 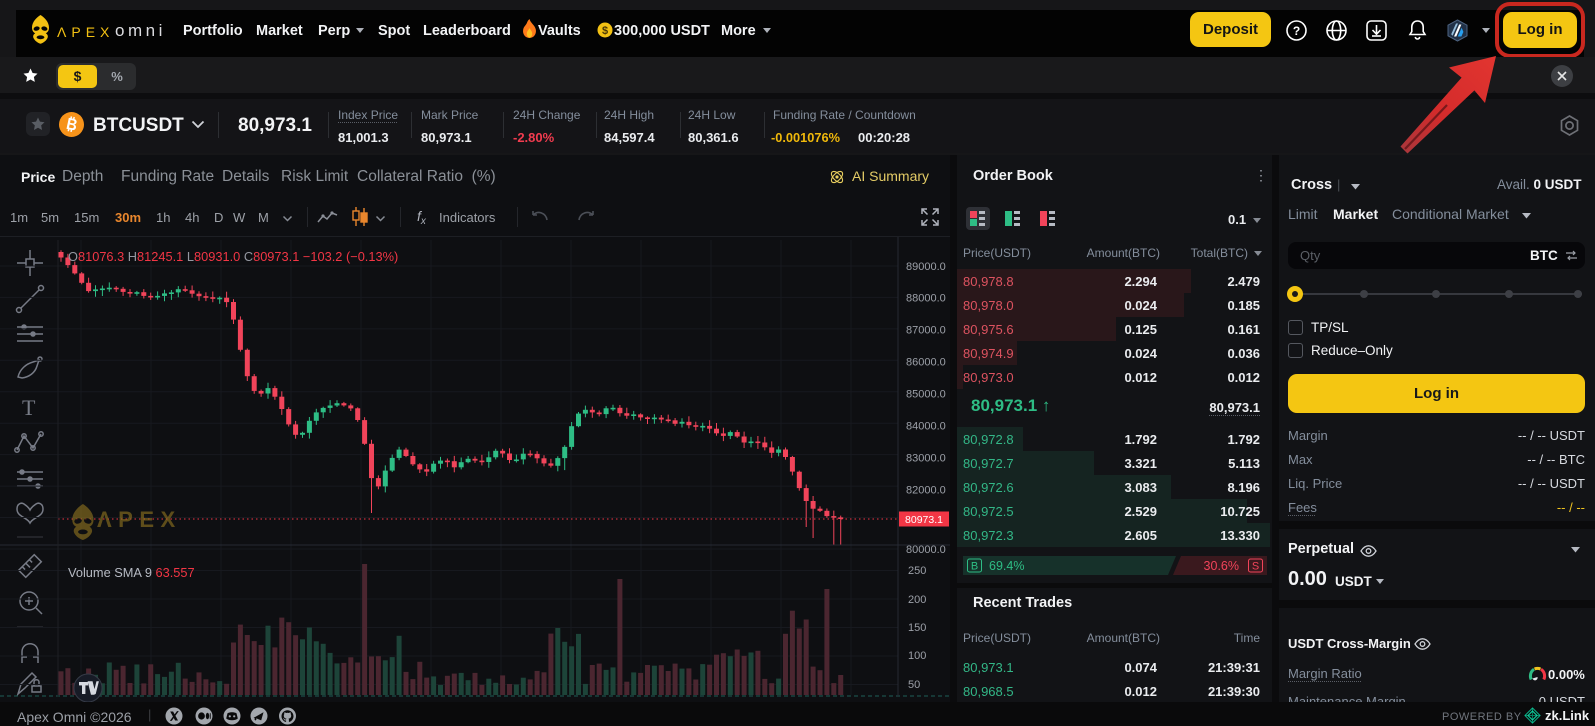 I want to click on svg-text: 30.6%, so click(x=1221, y=566).